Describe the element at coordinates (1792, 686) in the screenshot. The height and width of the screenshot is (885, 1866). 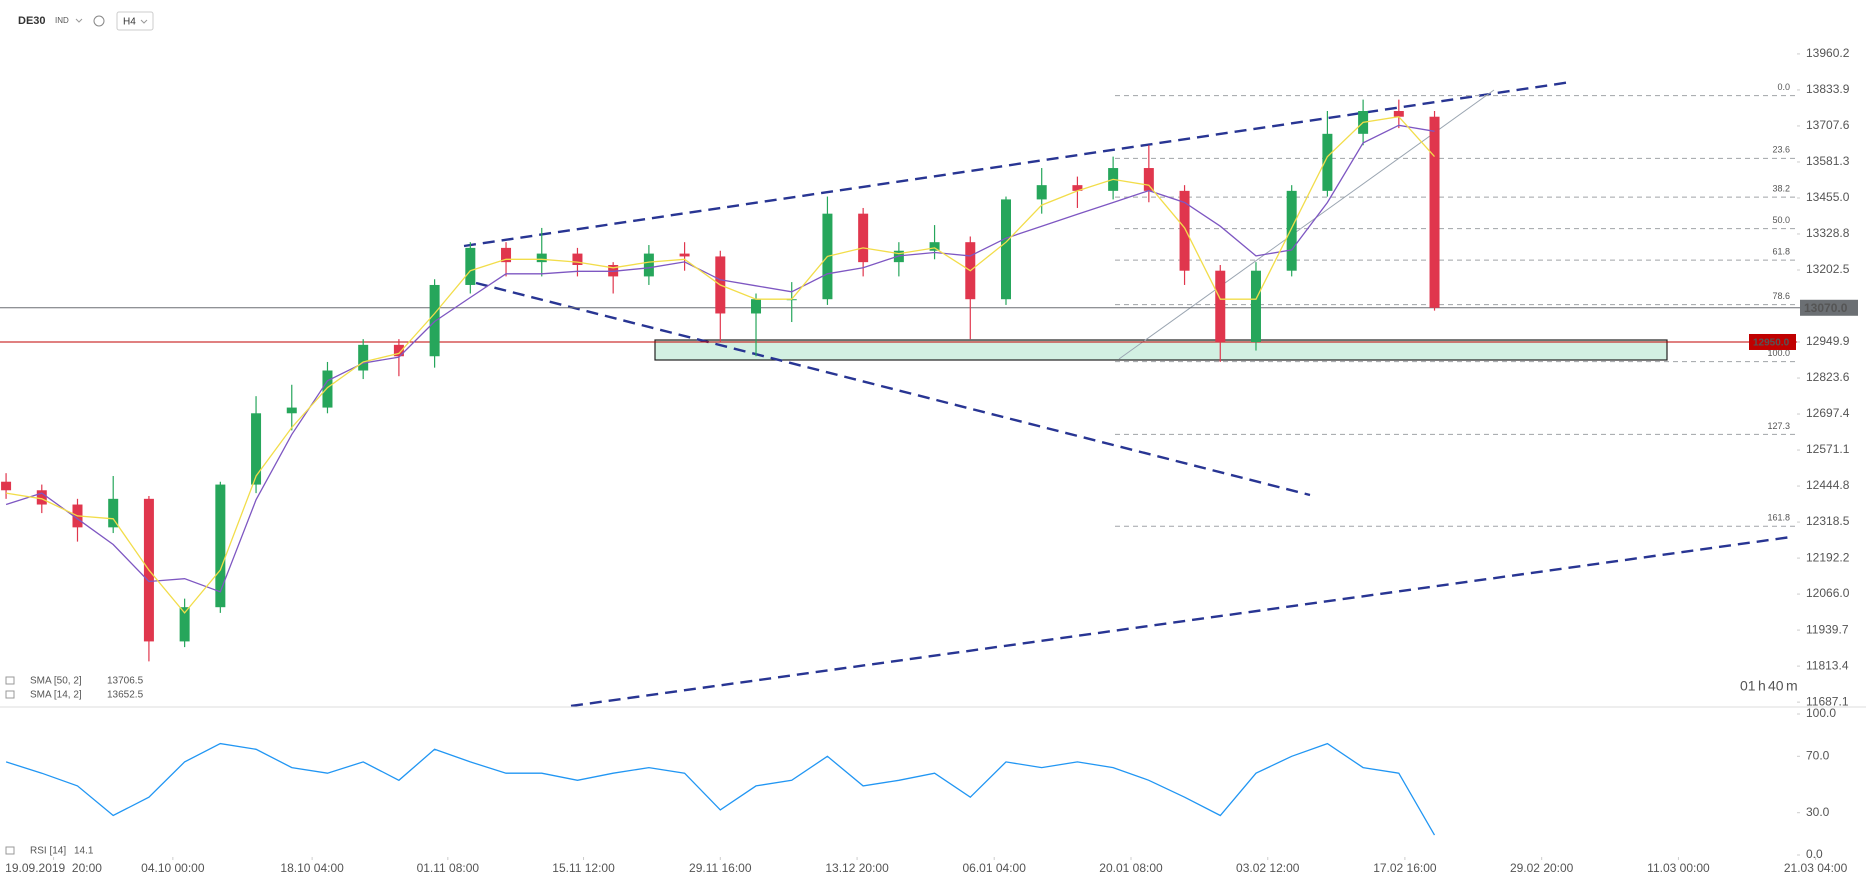
I see `countdown: m` at that location.